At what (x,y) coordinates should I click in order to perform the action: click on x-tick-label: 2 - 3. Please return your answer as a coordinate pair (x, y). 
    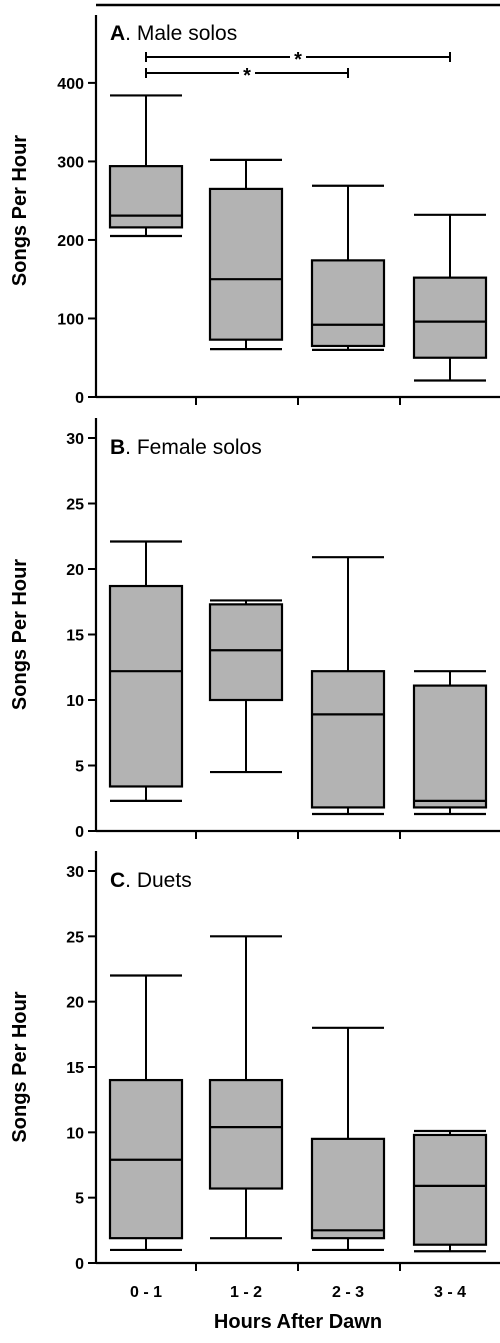
    Looking at the image, I should click on (348, 1292).